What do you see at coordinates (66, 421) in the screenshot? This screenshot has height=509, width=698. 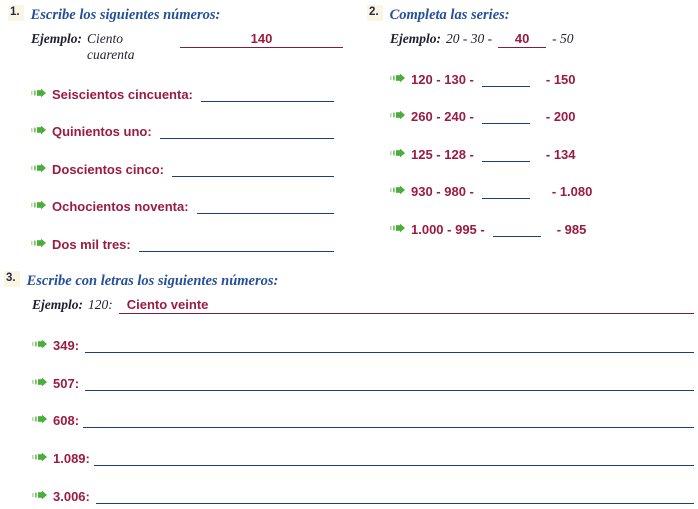 I see `item-label: 608:` at bounding box center [66, 421].